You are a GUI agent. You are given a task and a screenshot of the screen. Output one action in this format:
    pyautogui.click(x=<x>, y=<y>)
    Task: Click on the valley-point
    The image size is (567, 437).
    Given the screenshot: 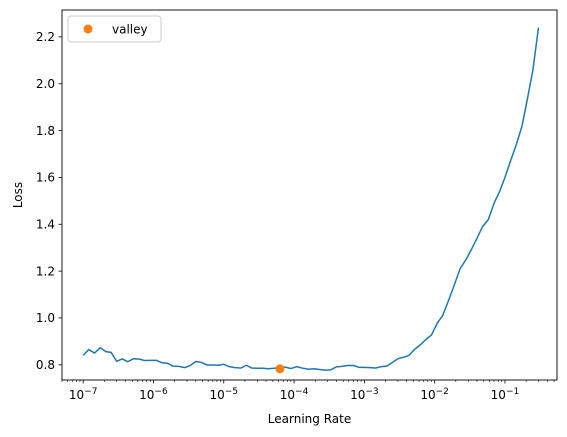 What is the action you would take?
    pyautogui.click(x=280, y=369)
    